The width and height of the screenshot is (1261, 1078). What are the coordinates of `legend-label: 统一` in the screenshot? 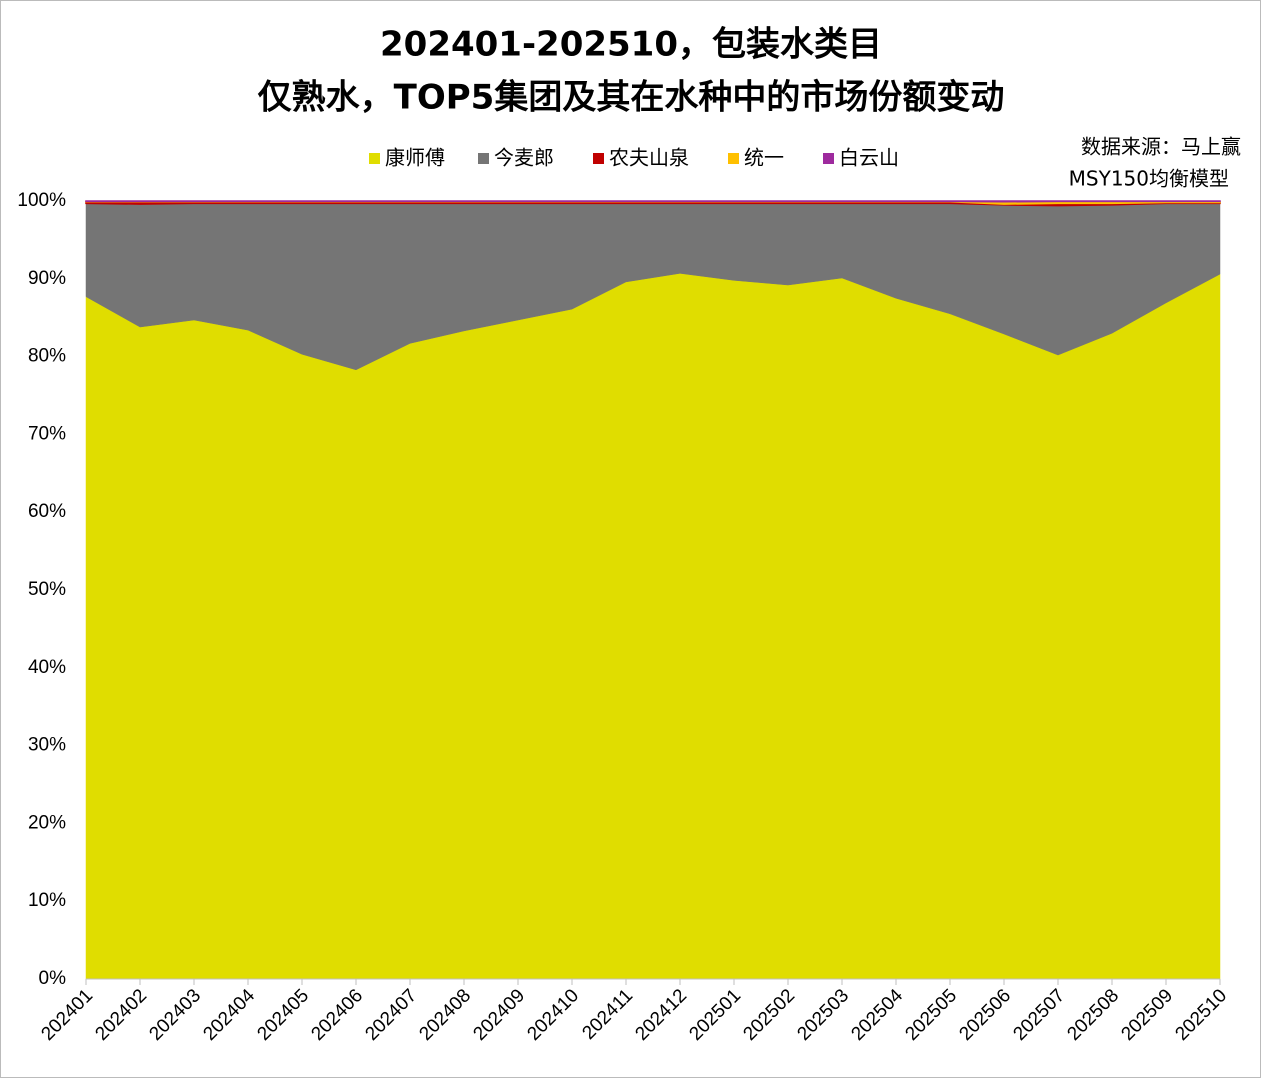 It's located at (764, 158).